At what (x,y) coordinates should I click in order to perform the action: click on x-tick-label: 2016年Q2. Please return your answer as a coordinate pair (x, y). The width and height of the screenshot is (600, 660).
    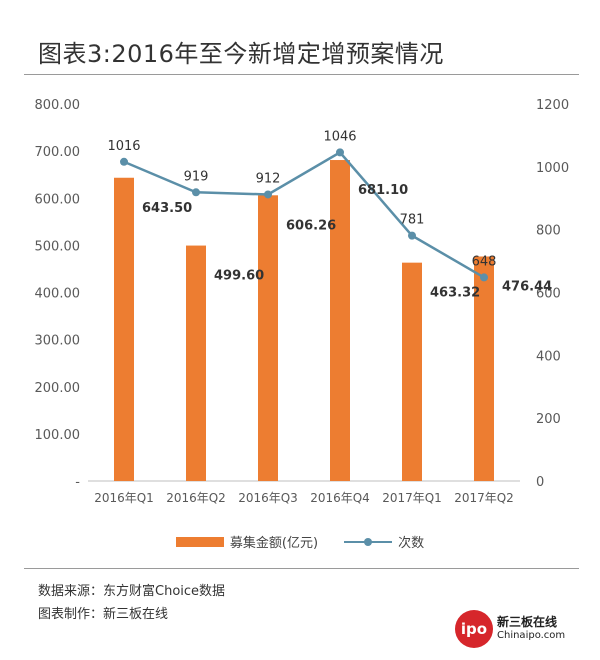
    Looking at the image, I should click on (196, 498).